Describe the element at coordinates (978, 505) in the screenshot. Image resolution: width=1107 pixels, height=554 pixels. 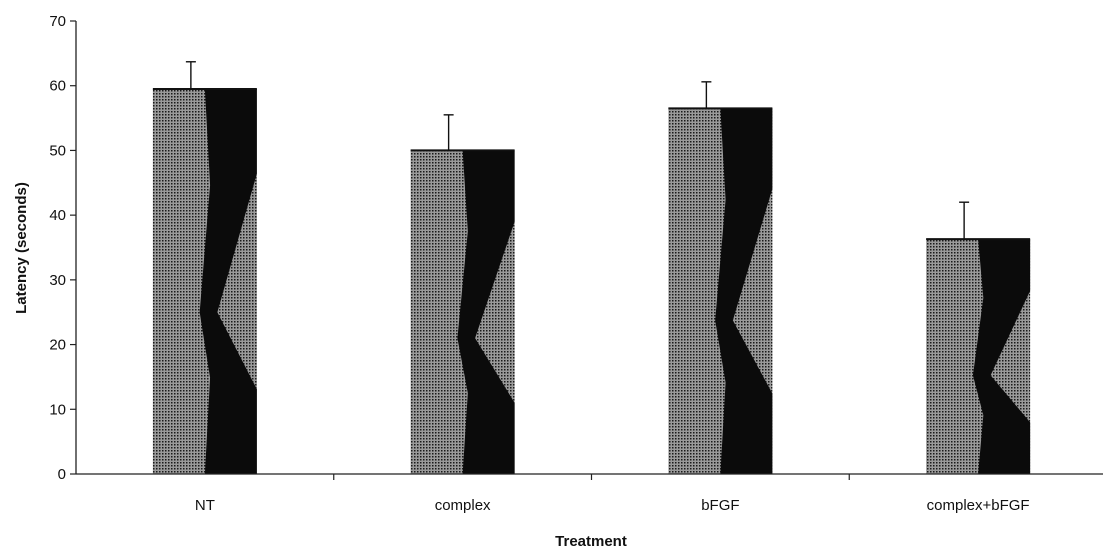
I see `x-tick-label: complex+bFGF` at that location.